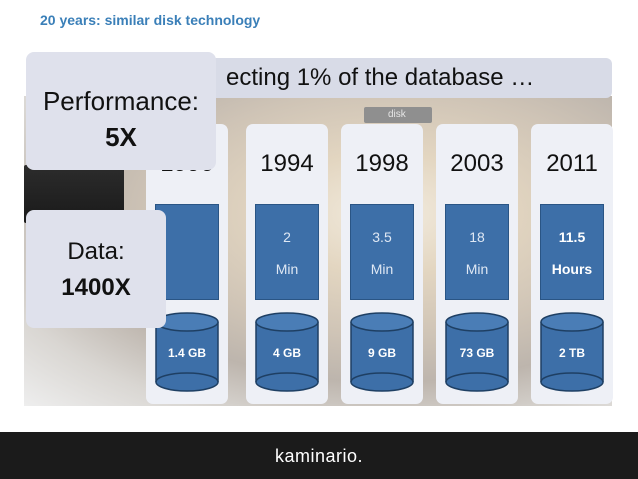 The height and width of the screenshot is (479, 638). Describe the element at coordinates (572, 237) in the screenshot. I see `time-value: 11.5` at that location.